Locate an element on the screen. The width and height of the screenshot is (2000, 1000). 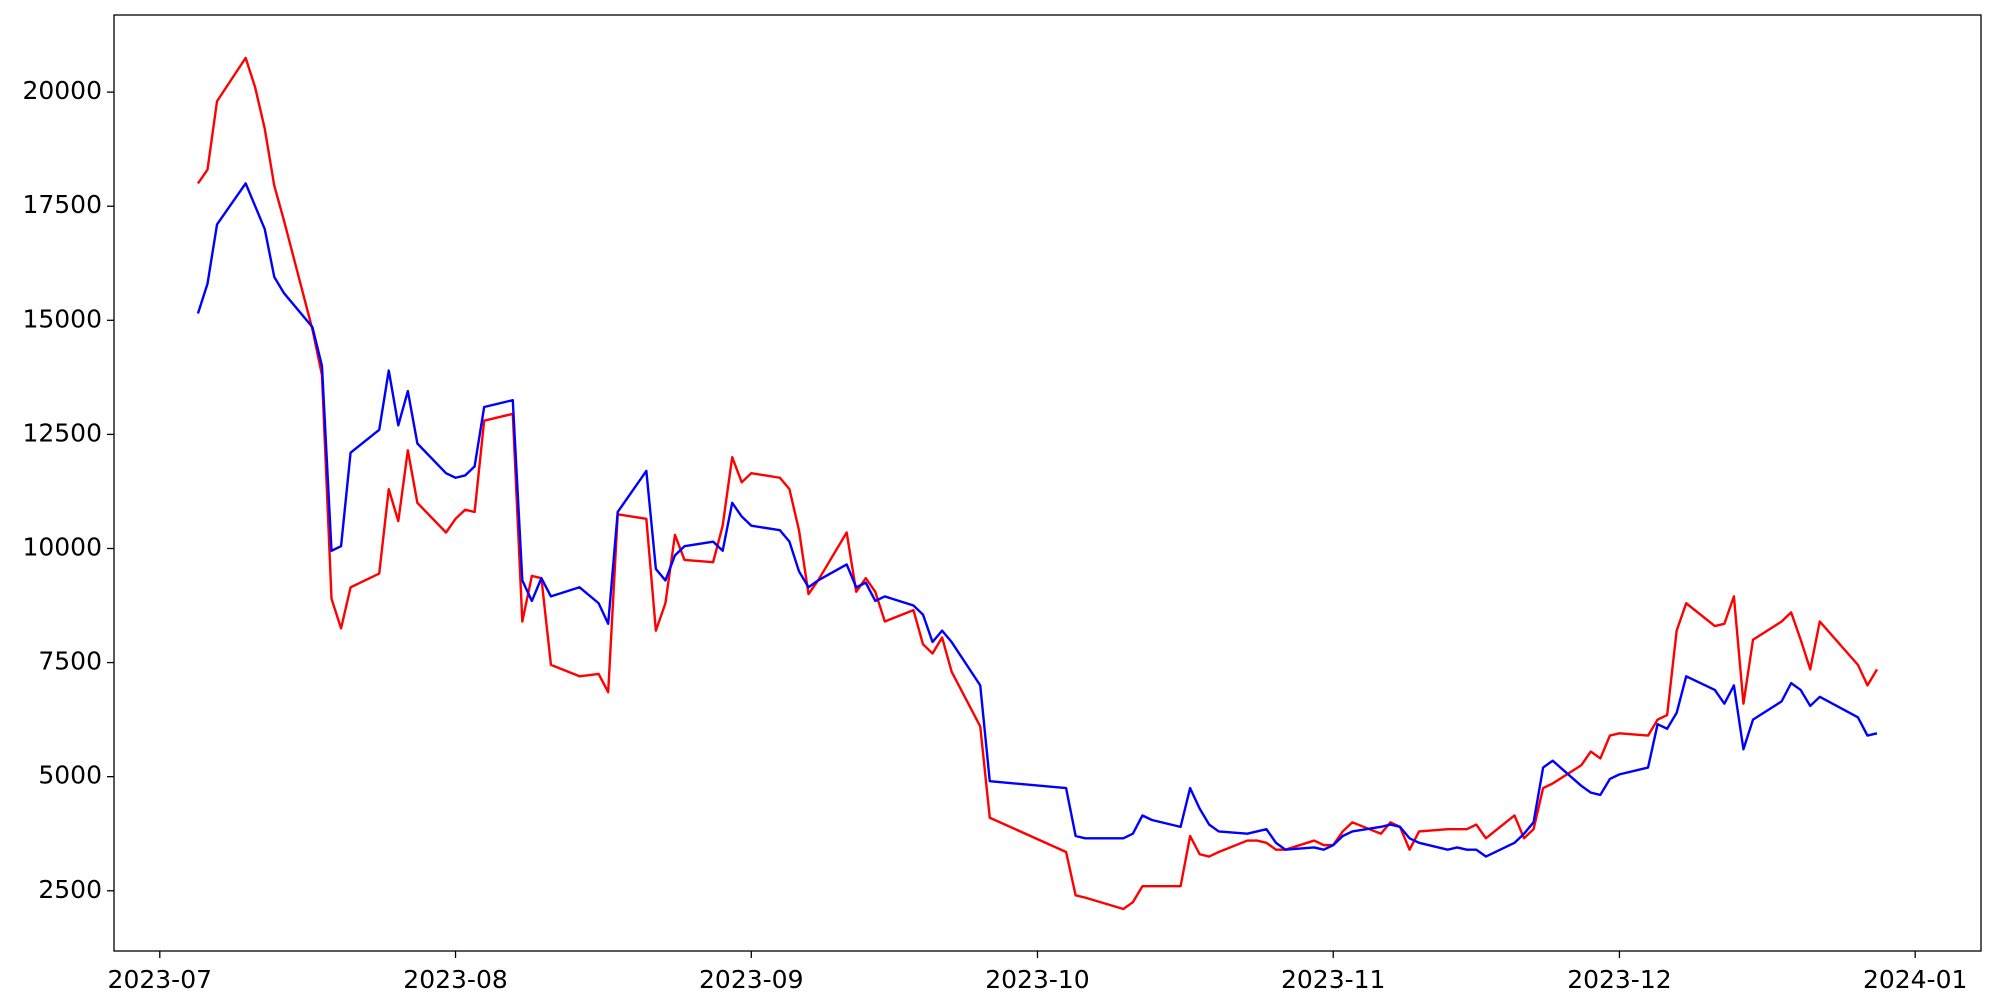
x-tick-label: 2023-08 is located at coordinates (455, 979).